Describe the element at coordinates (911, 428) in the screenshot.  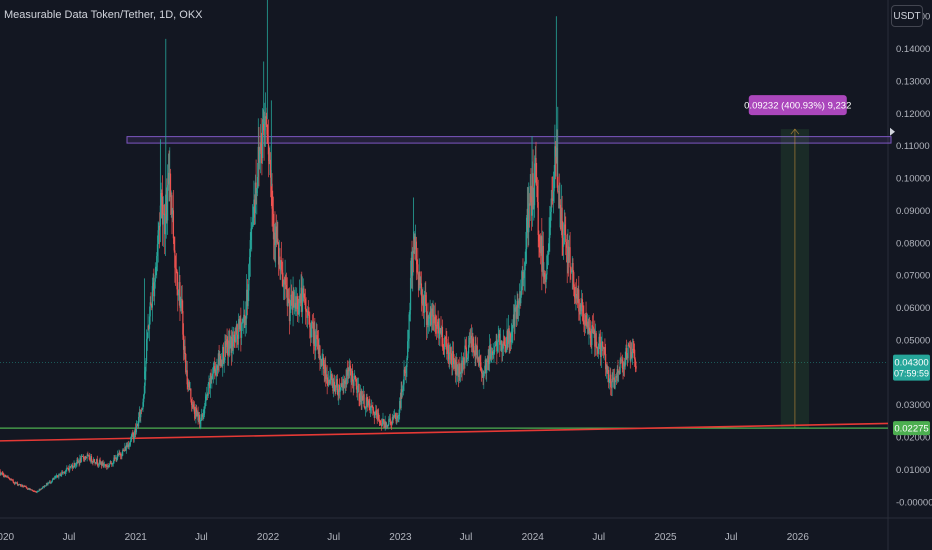
I see `support-price-badge` at that location.